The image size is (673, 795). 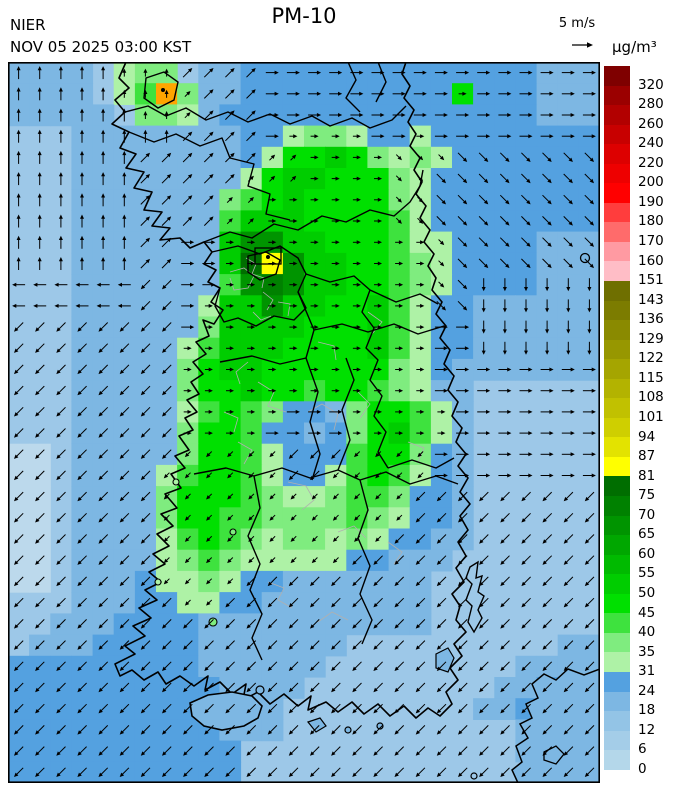 What do you see at coordinates (651, 182) in the screenshot?
I see `colorbar-tick-label: 200` at bounding box center [651, 182].